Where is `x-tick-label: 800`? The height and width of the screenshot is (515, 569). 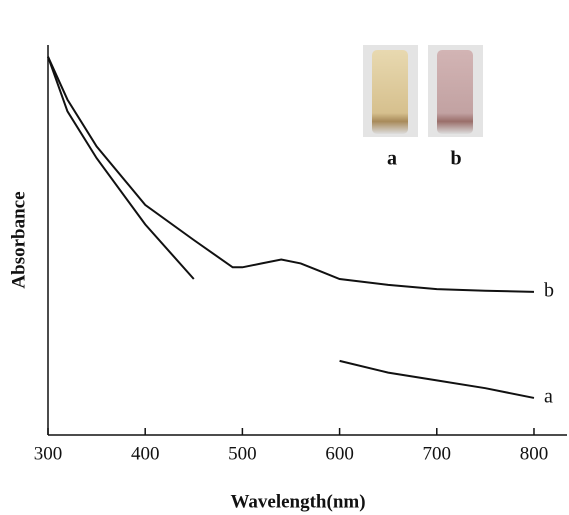 x-tick-label: 800 is located at coordinates (534, 453).